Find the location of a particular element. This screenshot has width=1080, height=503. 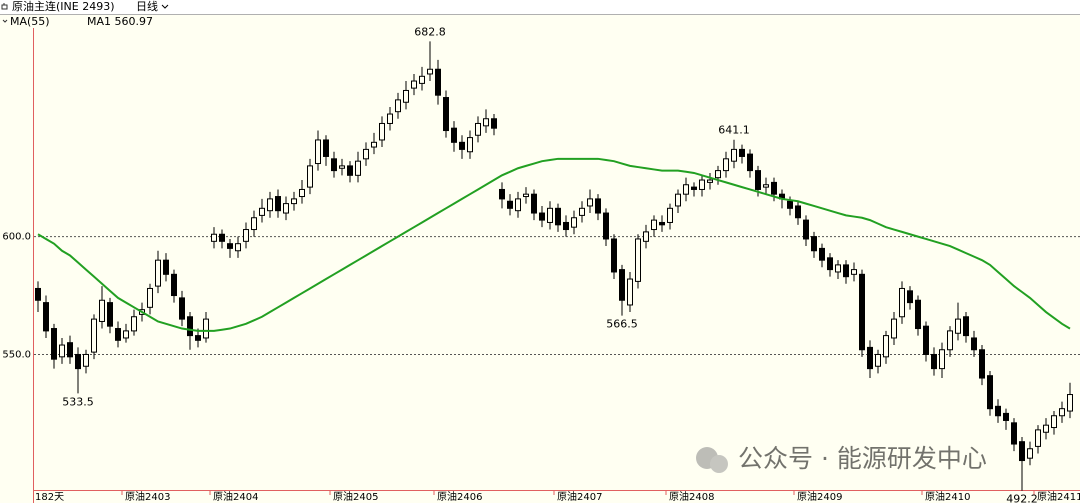

period-dropdown is located at coordinates (165, 6).